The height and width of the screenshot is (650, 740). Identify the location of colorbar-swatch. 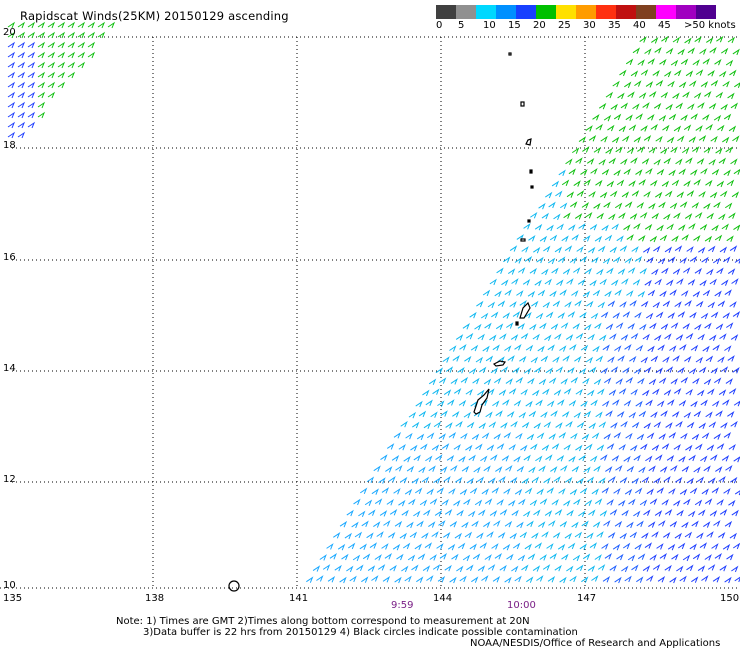
(526, 12).